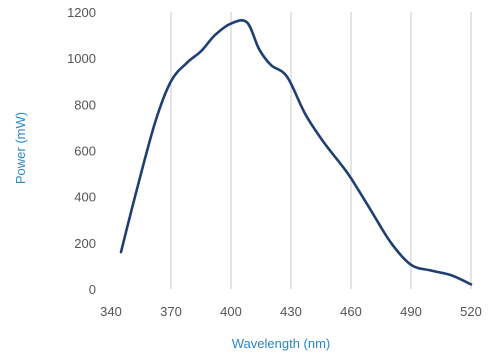 This screenshot has width=489, height=356. I want to click on y-tick-label: 400, so click(85, 197).